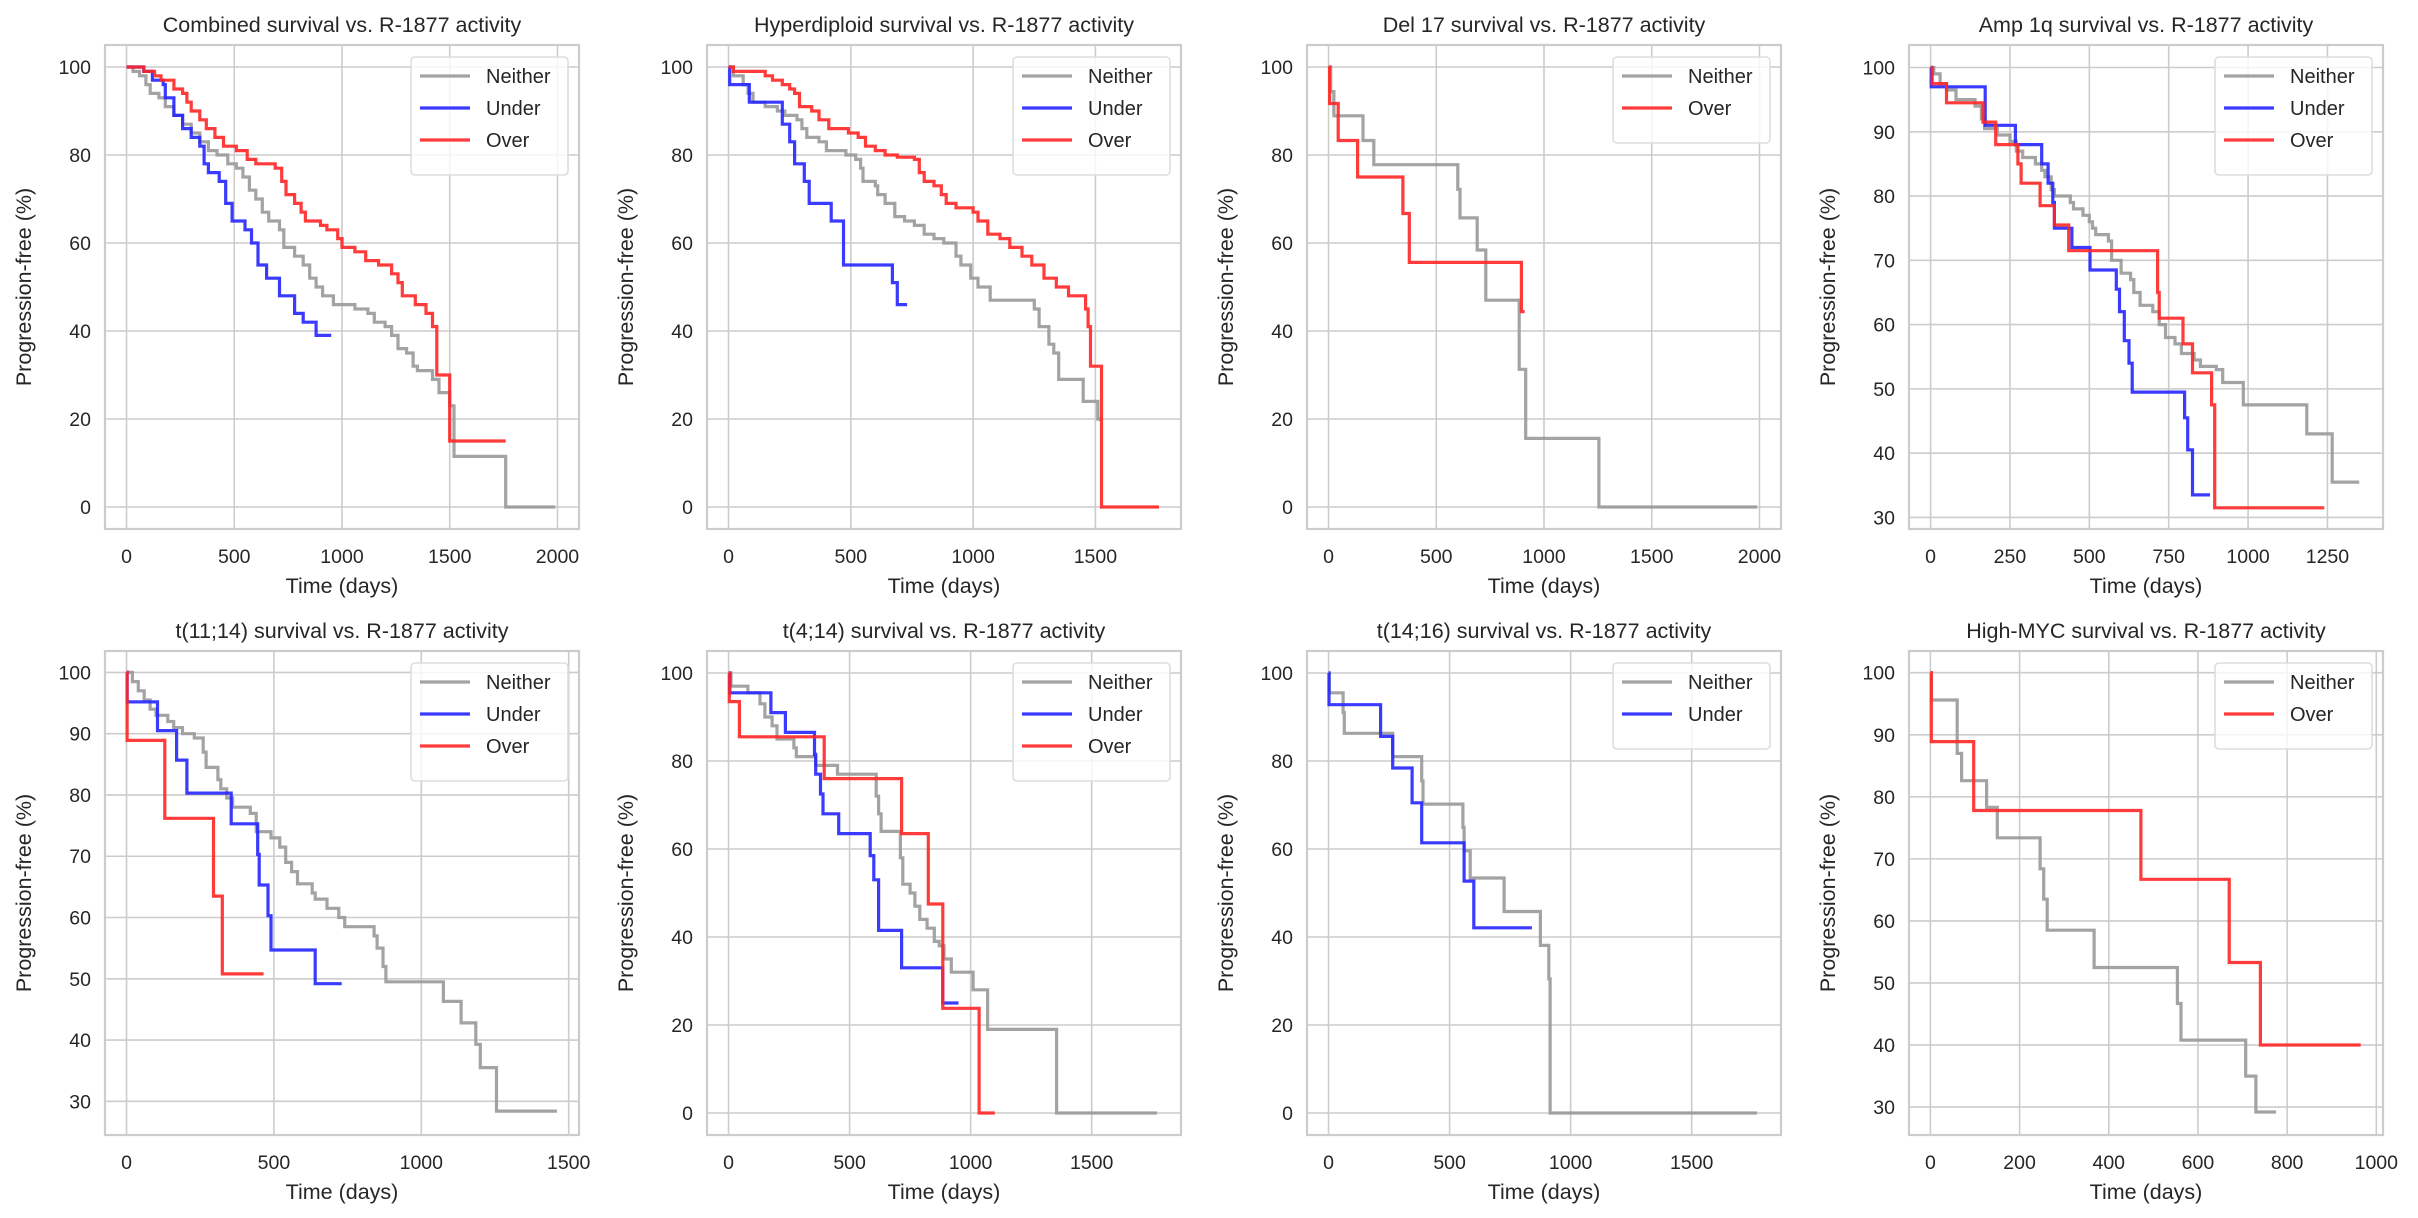 The height and width of the screenshot is (1218, 2418). What do you see at coordinates (342, 893) in the screenshot?
I see `gridlines` at bounding box center [342, 893].